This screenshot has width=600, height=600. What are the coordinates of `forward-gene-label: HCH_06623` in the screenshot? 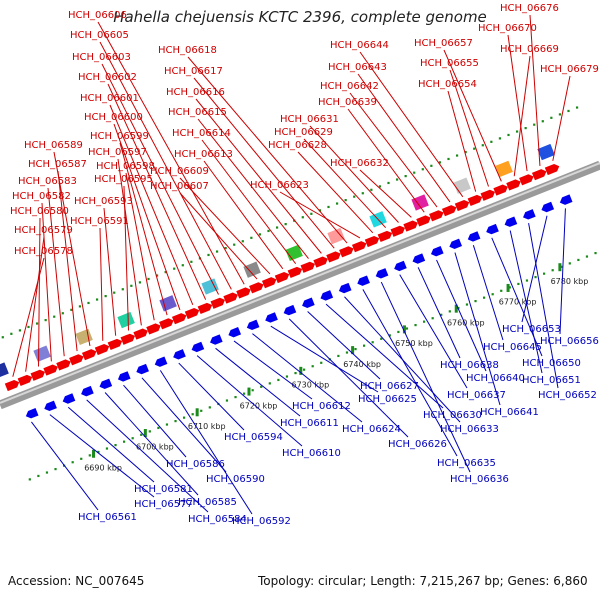 It's located at (279, 185).